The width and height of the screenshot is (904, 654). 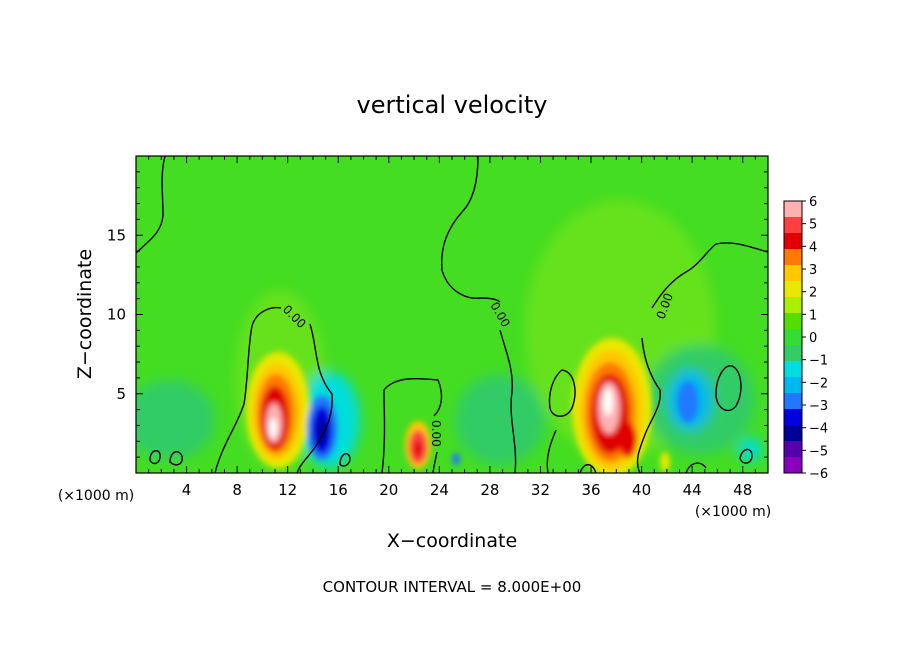 What do you see at coordinates (818, 429) in the screenshot?
I see `colorbar-tick-label: −4` at bounding box center [818, 429].